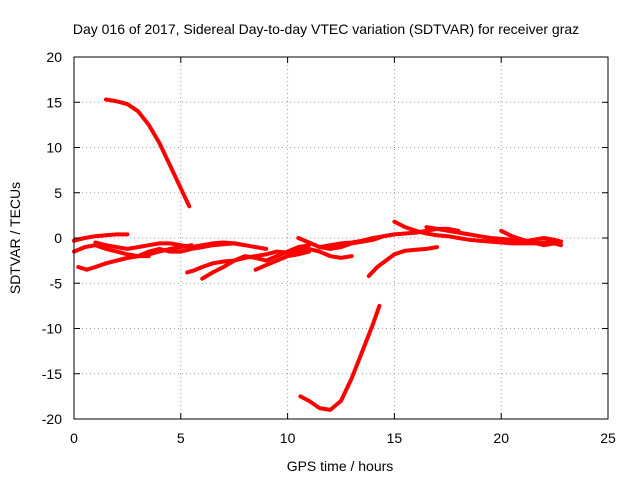  I want to click on y-tick-label: 15, so click(54, 102).